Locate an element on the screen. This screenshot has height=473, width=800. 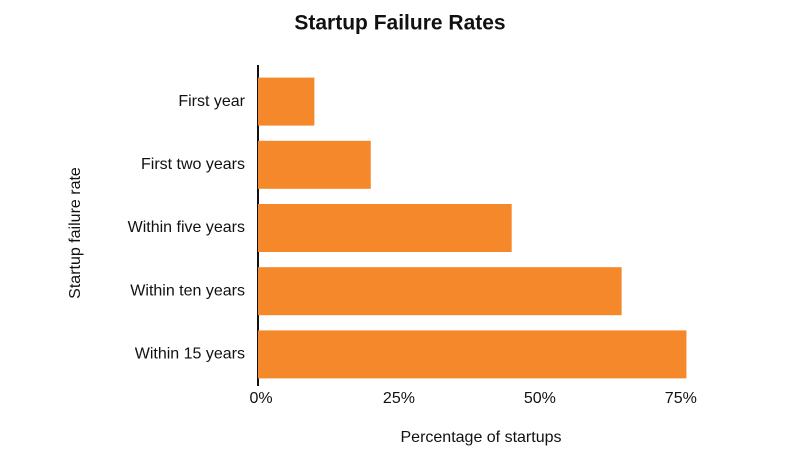
x-tick-label: 0% is located at coordinates (260, 398).